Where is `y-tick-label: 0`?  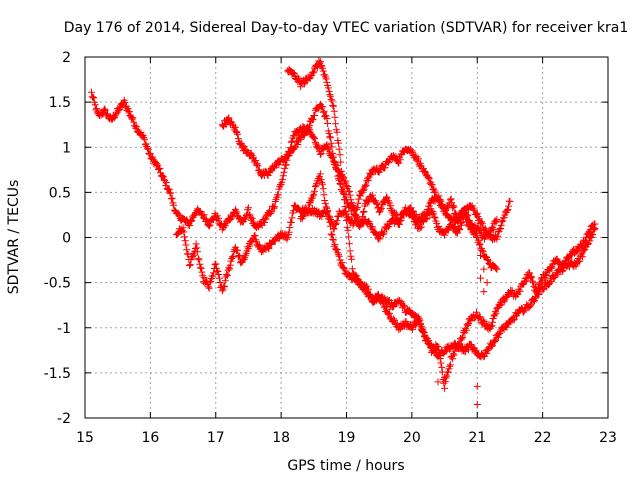 y-tick-label: 0 is located at coordinates (66, 239).